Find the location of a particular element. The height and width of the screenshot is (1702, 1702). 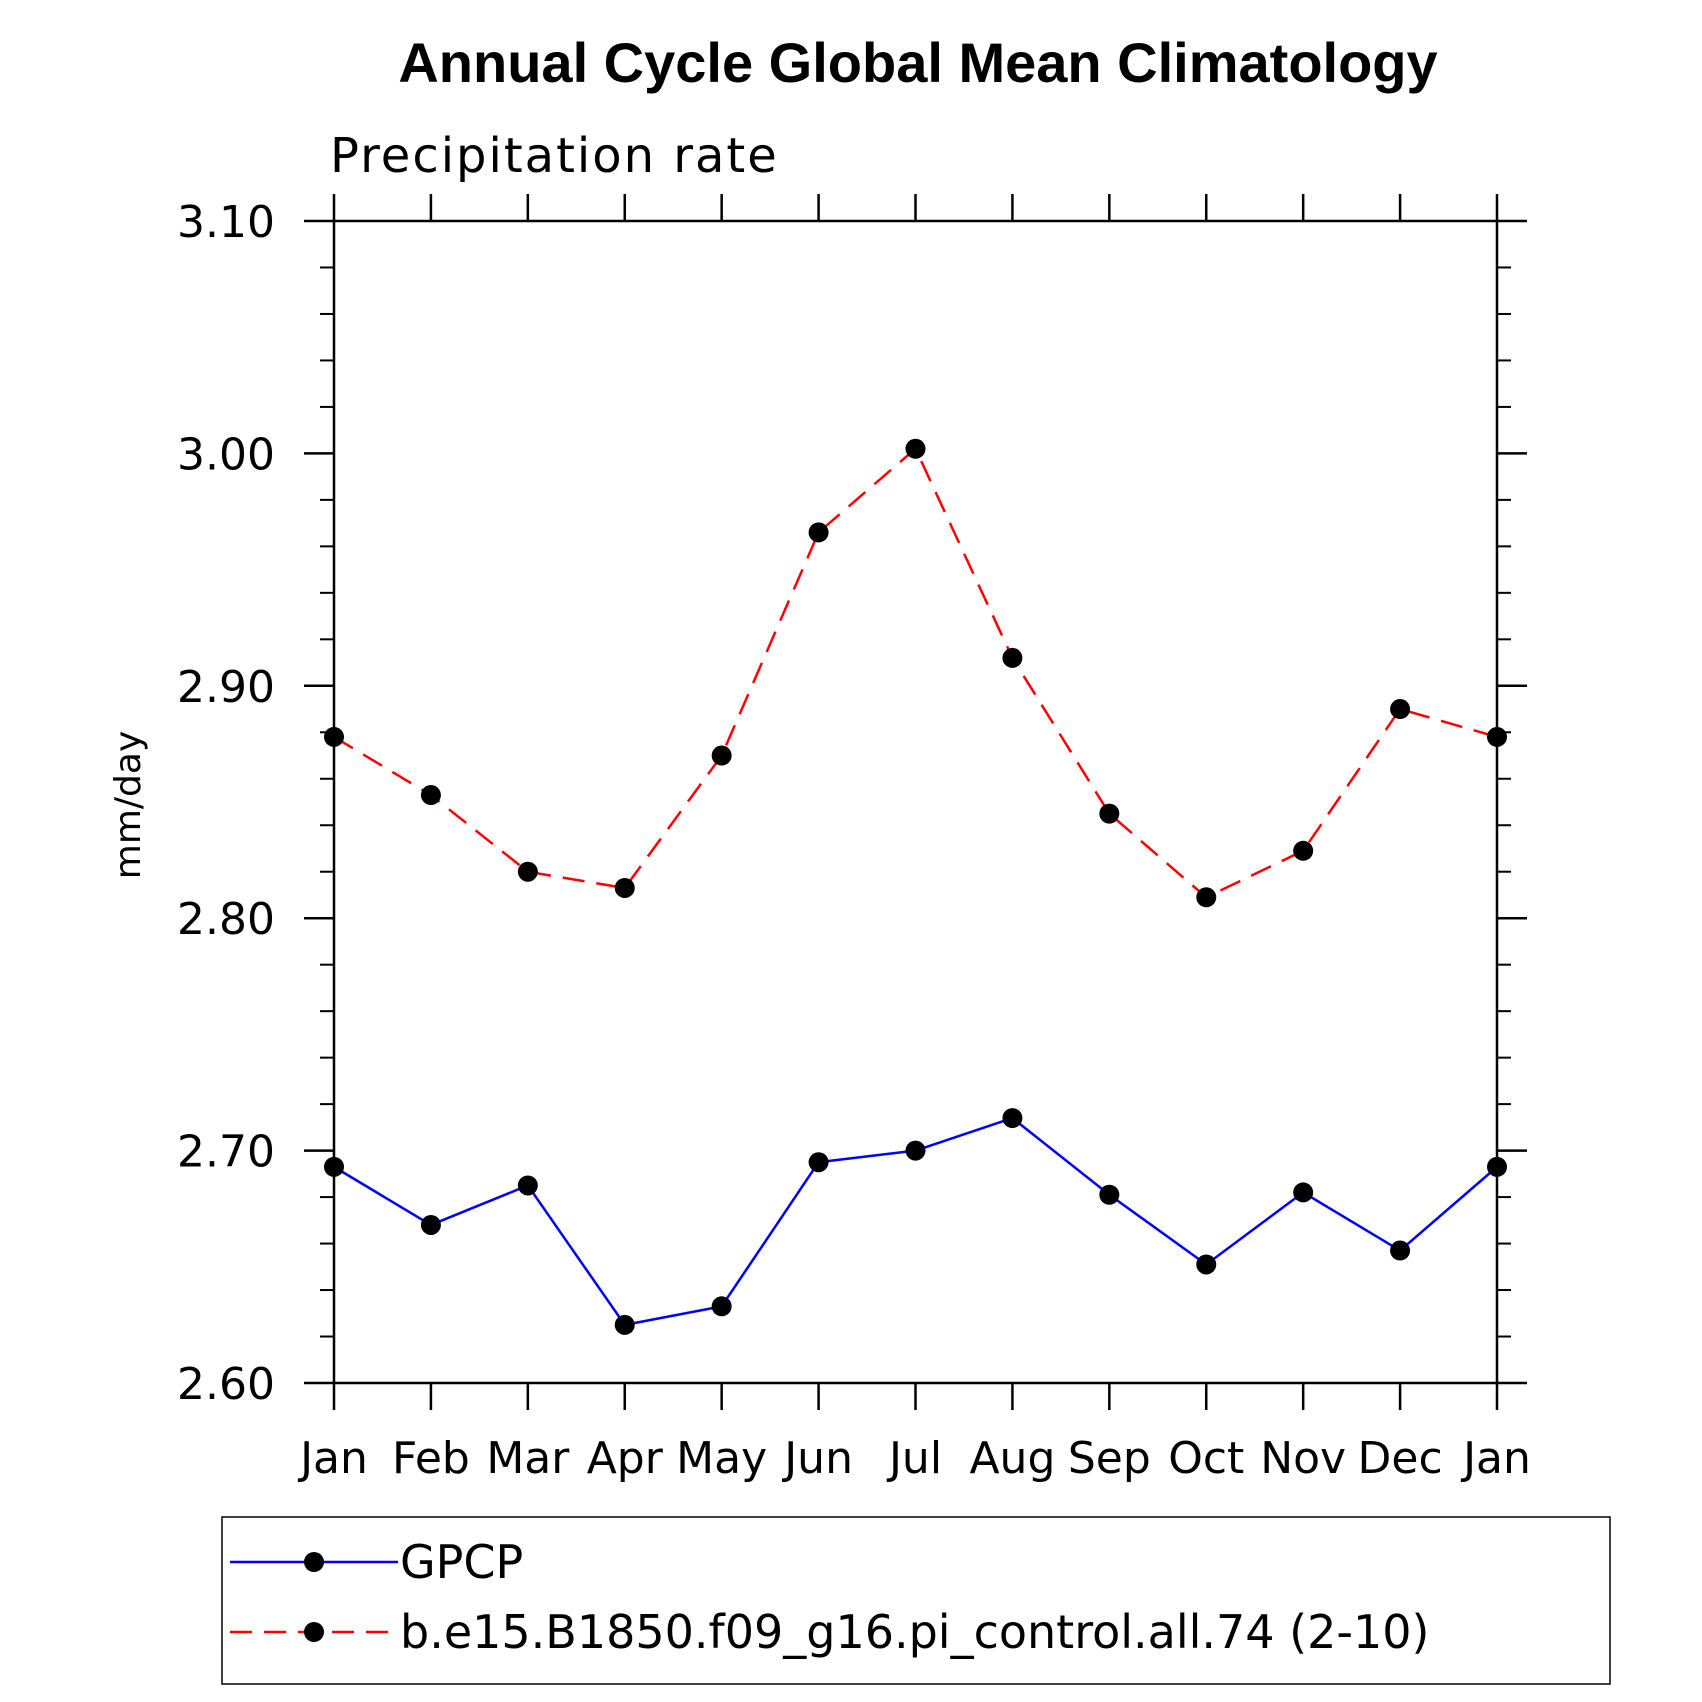

x-tick-label: Oct is located at coordinates (1206, 1458).